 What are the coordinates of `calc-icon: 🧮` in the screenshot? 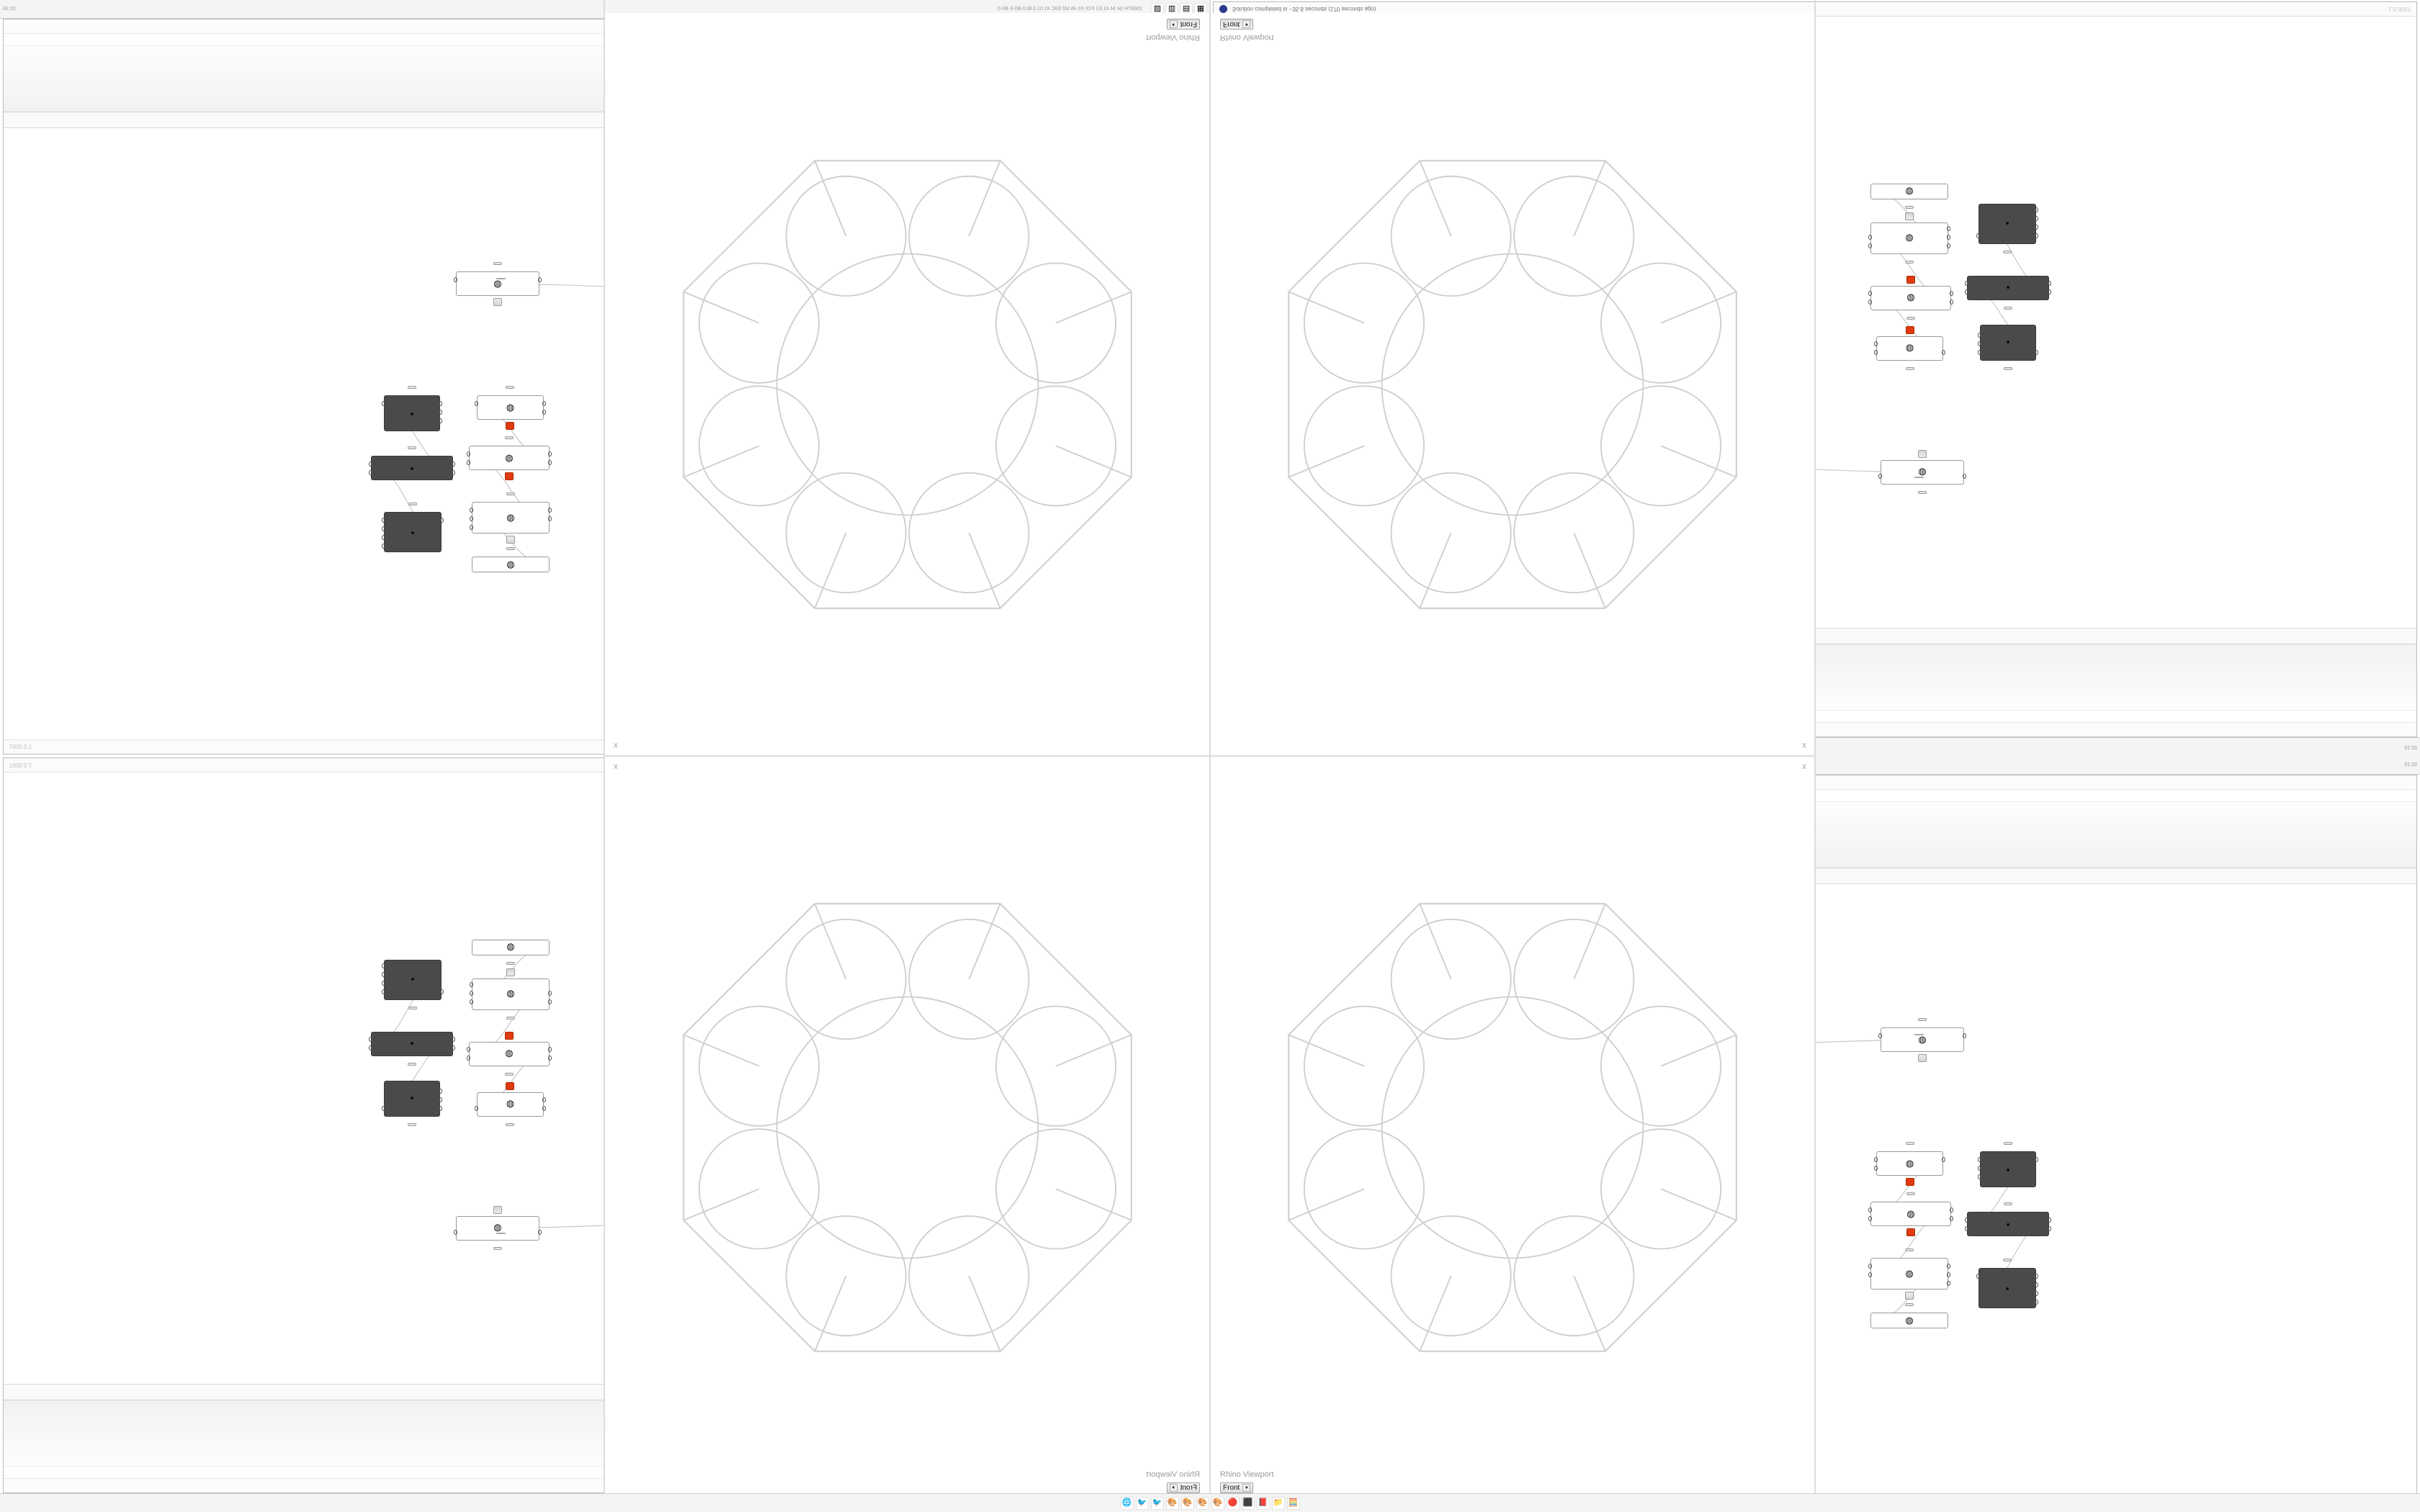 It's located at (1293, 1503).